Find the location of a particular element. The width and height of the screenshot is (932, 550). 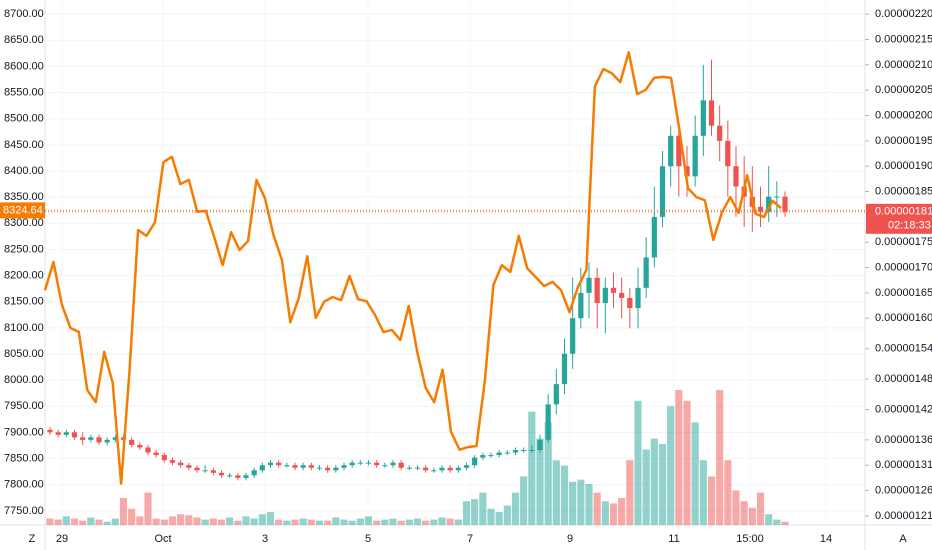

x-tick-label: 29 is located at coordinates (62, 539).